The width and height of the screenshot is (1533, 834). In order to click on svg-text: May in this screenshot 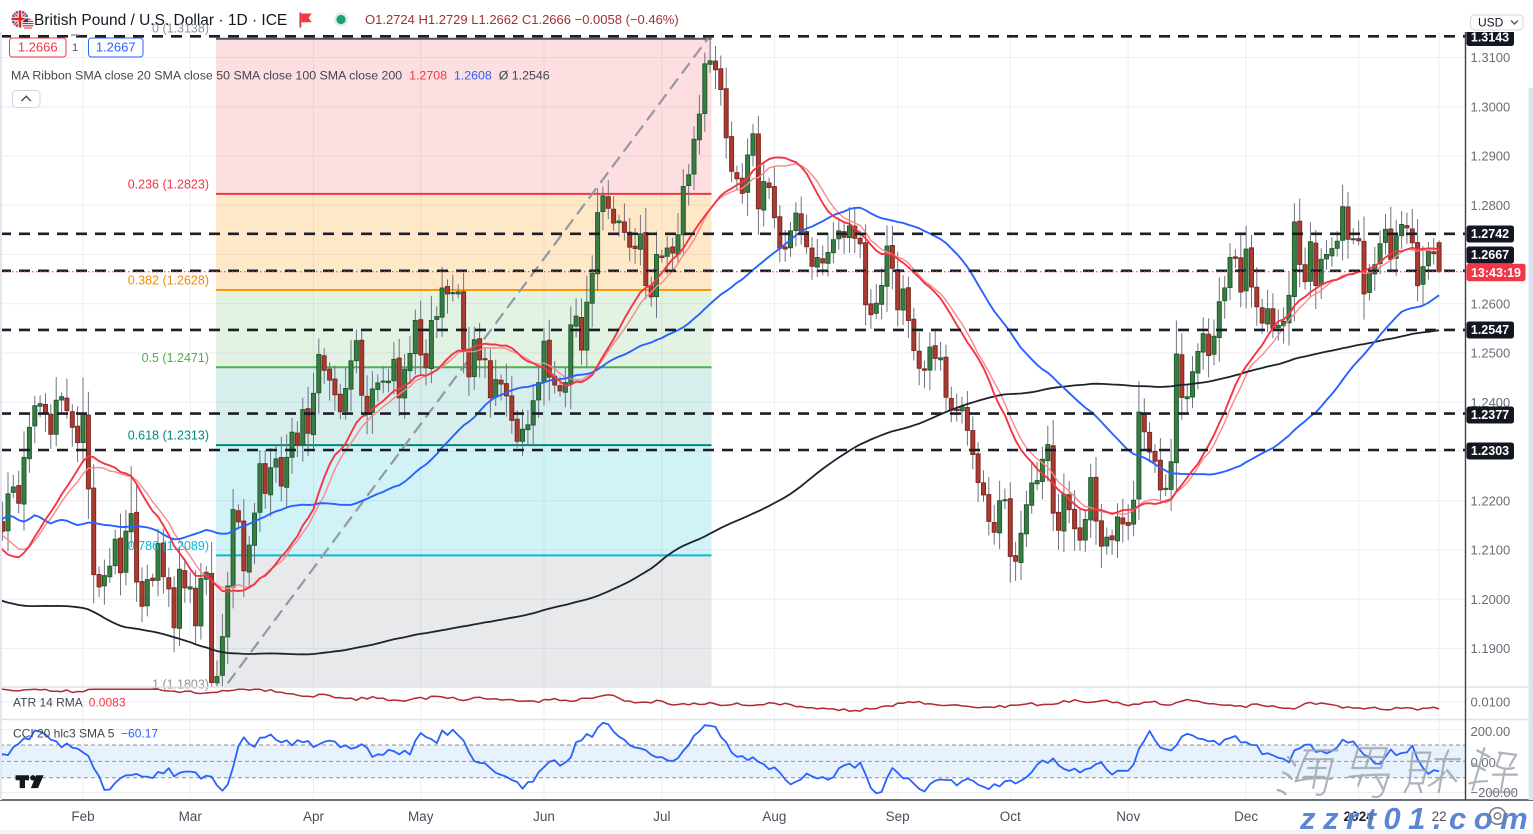, I will do `click(421, 816)`.